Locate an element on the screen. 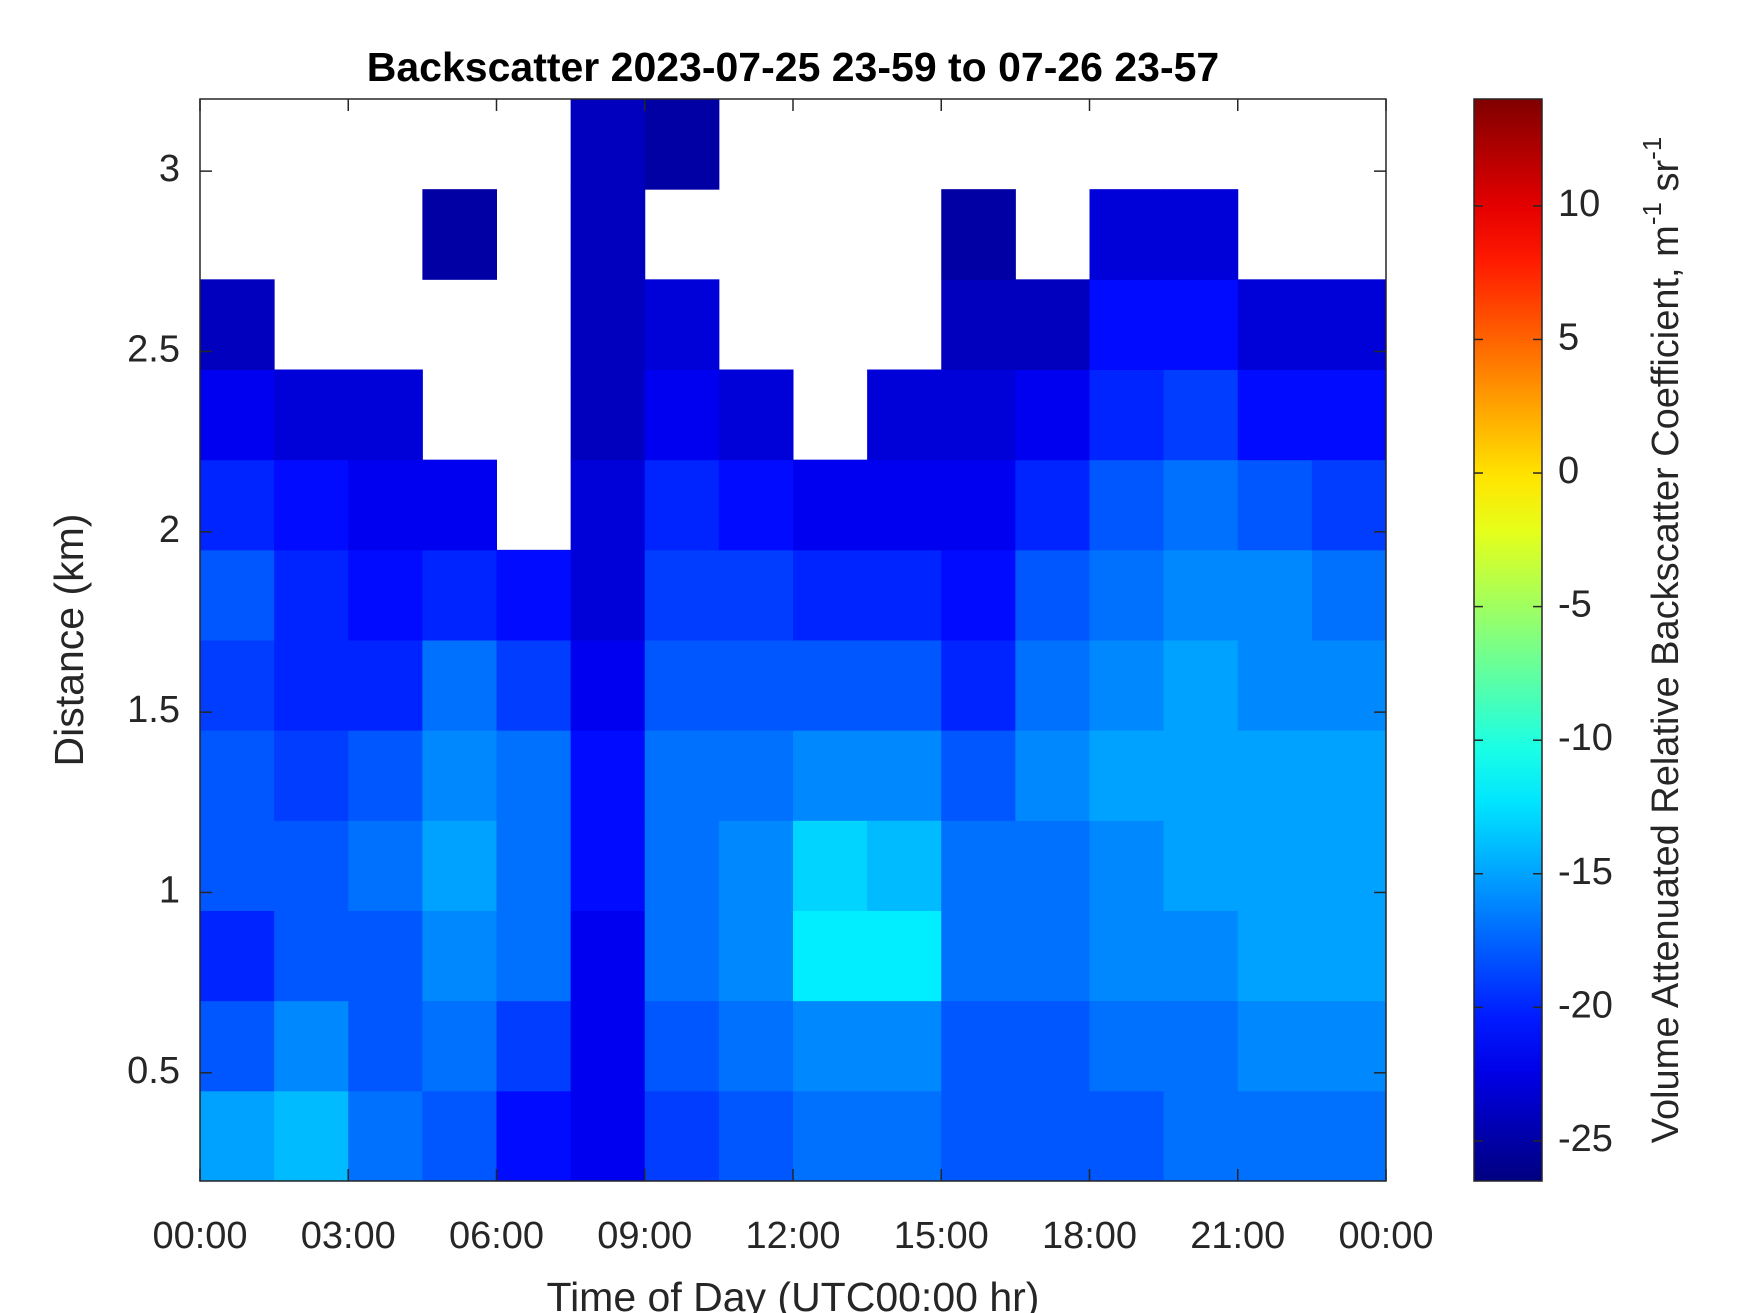 The height and width of the screenshot is (1313, 1750). y-tick-label: 2.5 is located at coordinates (153, 349).